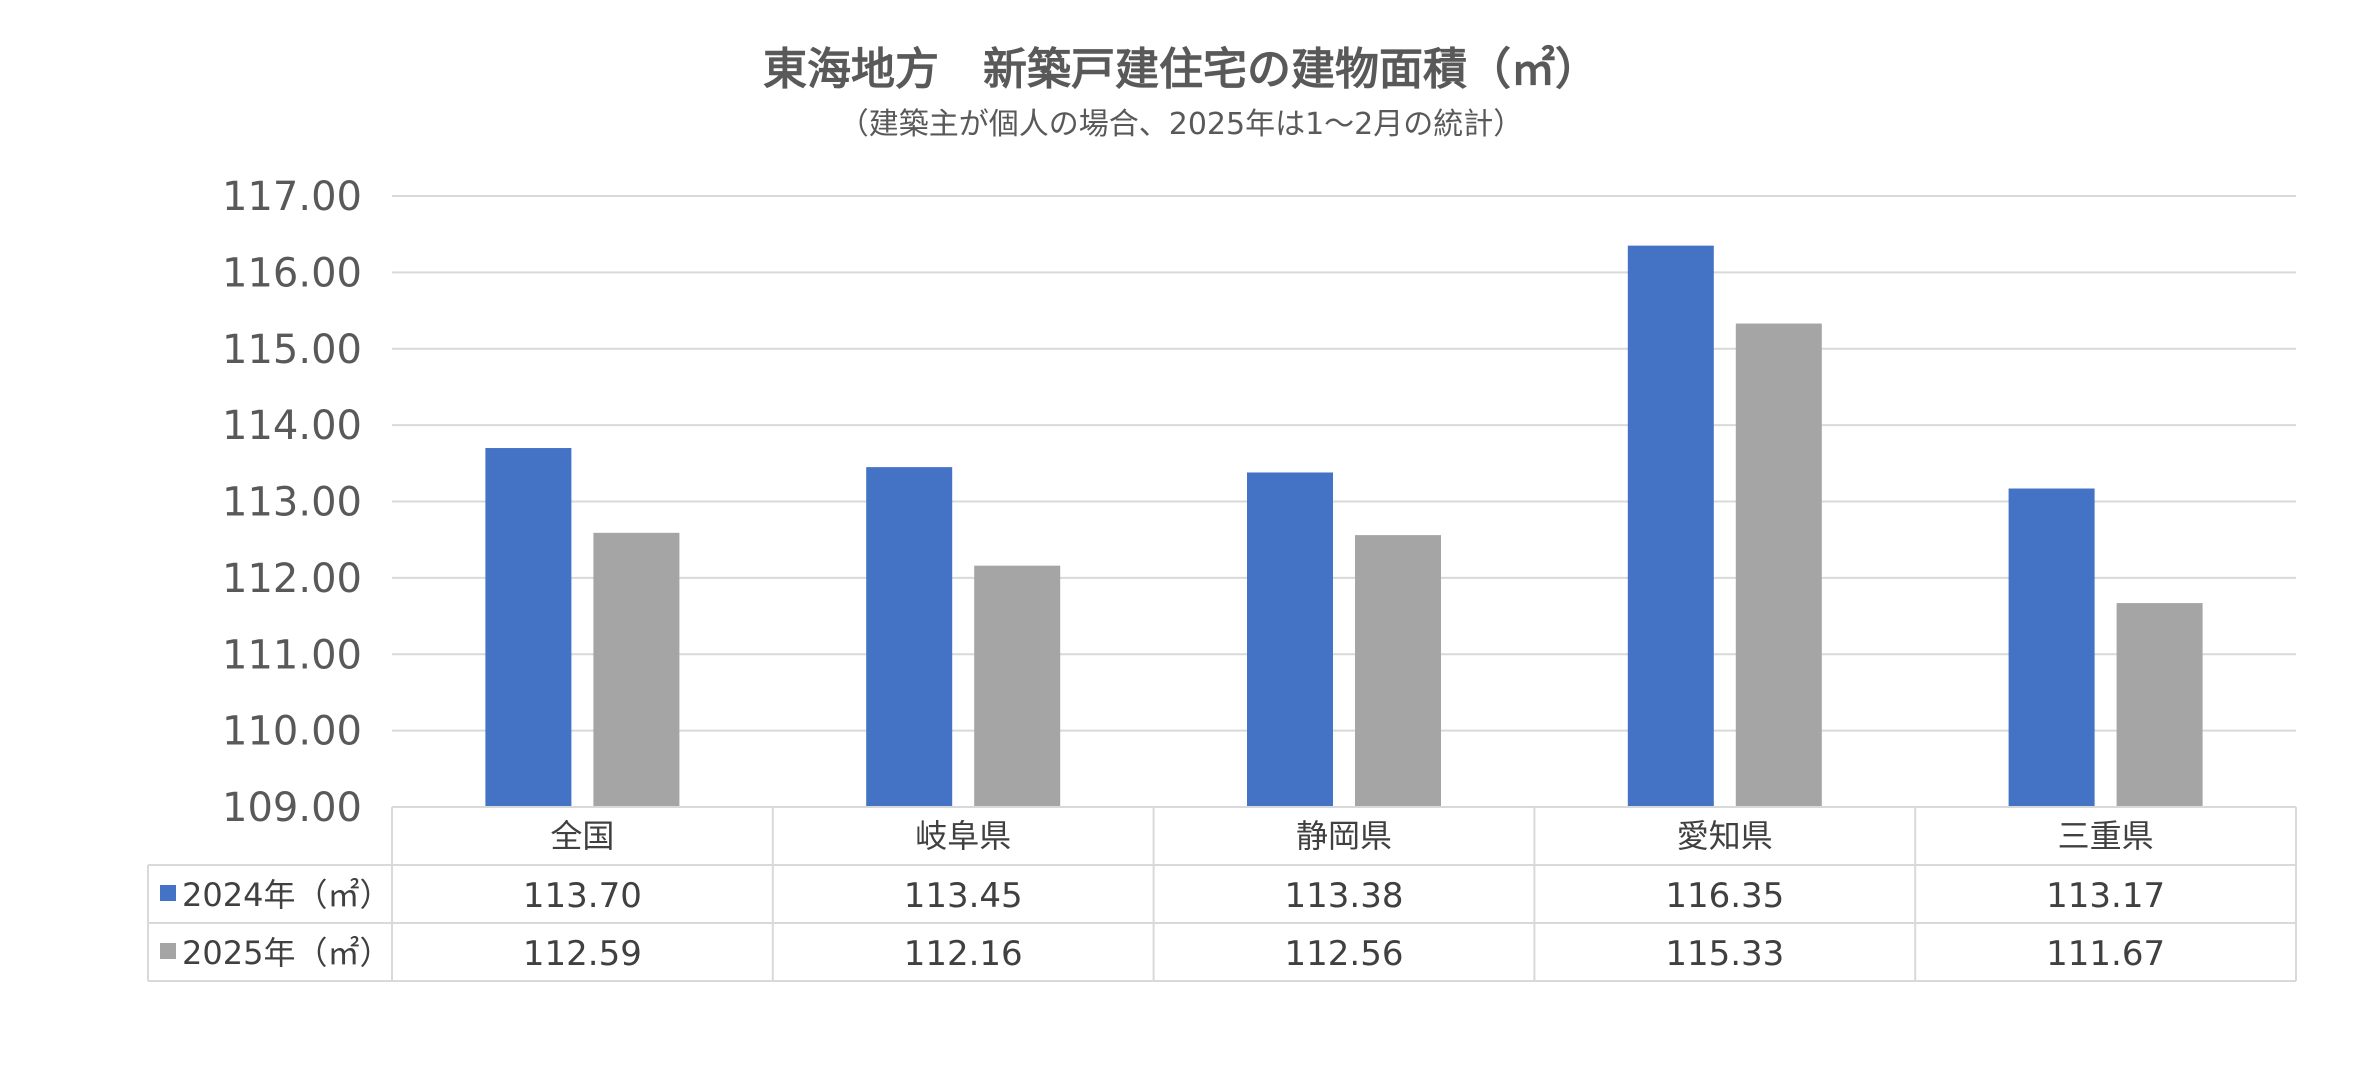 Image resolution: width=2362 pixels, height=1069 pixels. I want to click on chart-subtitle: （建築主が個人の場合、2025年は1～2月の統計）, so click(1181, 124).